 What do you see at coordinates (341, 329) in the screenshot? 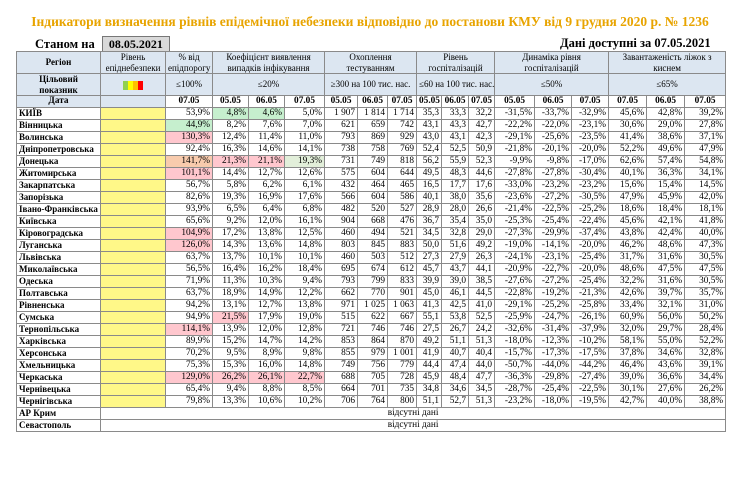
I see `testing-cell: 721` at bounding box center [341, 329].